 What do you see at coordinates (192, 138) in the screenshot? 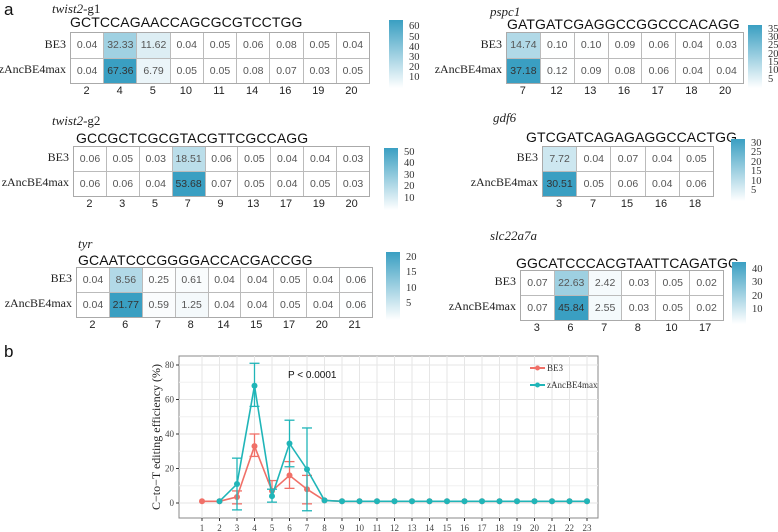
I see `target-sequence: GCCGCTCGCGTACGTTCGCCAGG` at bounding box center [192, 138].